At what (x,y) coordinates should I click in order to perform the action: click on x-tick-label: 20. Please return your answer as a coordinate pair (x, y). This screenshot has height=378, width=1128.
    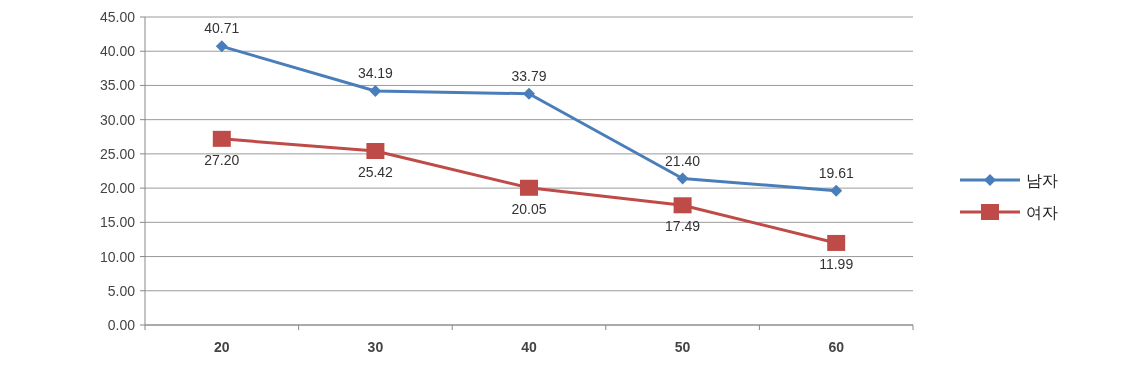
    Looking at the image, I should click on (222, 347).